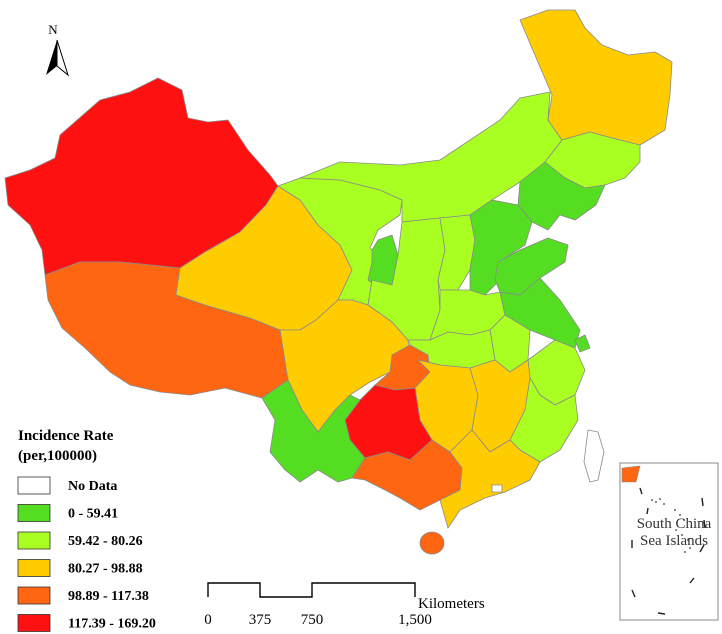 This screenshot has width=722, height=634. What do you see at coordinates (92, 486) in the screenshot?
I see `legend-label: No Data` at bounding box center [92, 486].